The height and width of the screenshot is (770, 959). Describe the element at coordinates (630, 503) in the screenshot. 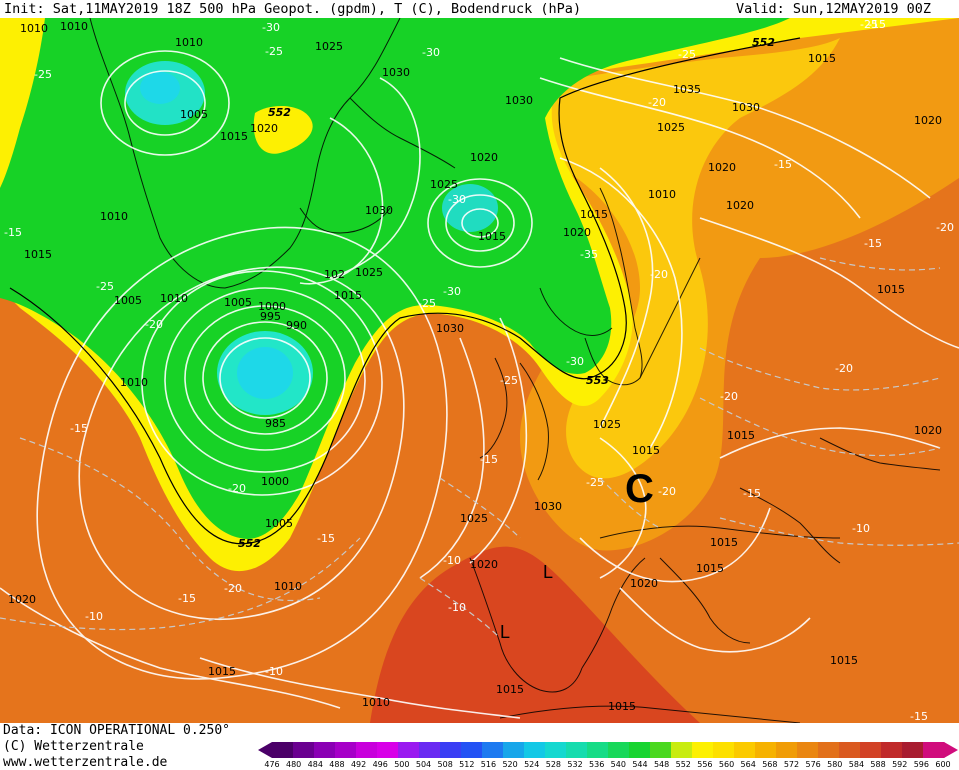

I see `isotherm-minus-20-alps` at that location.